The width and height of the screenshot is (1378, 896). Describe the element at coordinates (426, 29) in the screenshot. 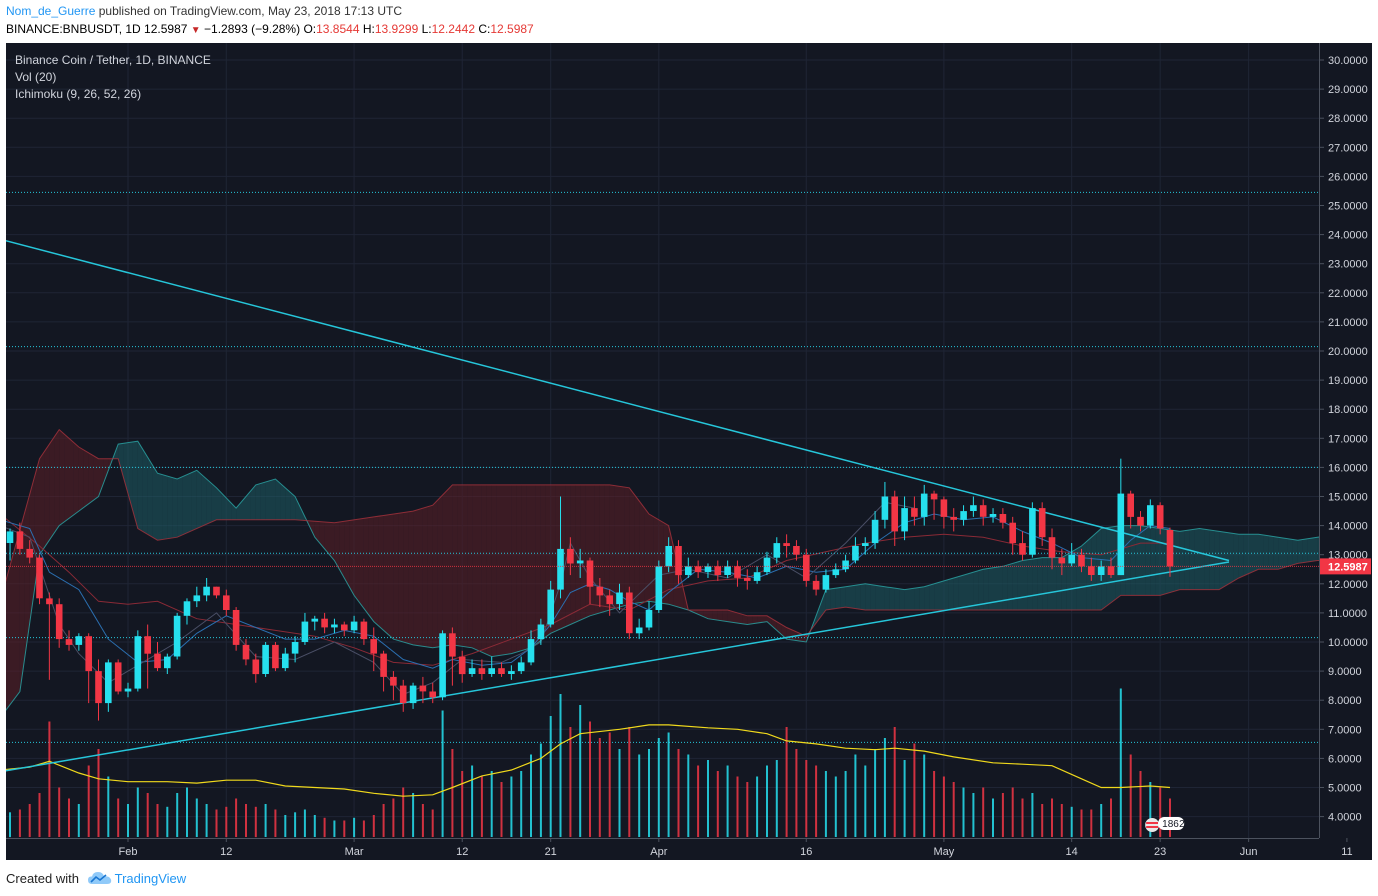

I see `low-label: L:` at that location.